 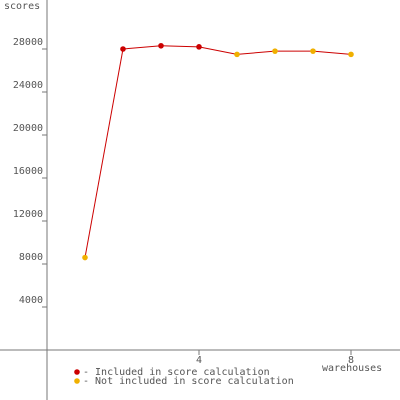 What do you see at coordinates (28, 214) in the screenshot?
I see `y-tick-label: 12000` at bounding box center [28, 214].